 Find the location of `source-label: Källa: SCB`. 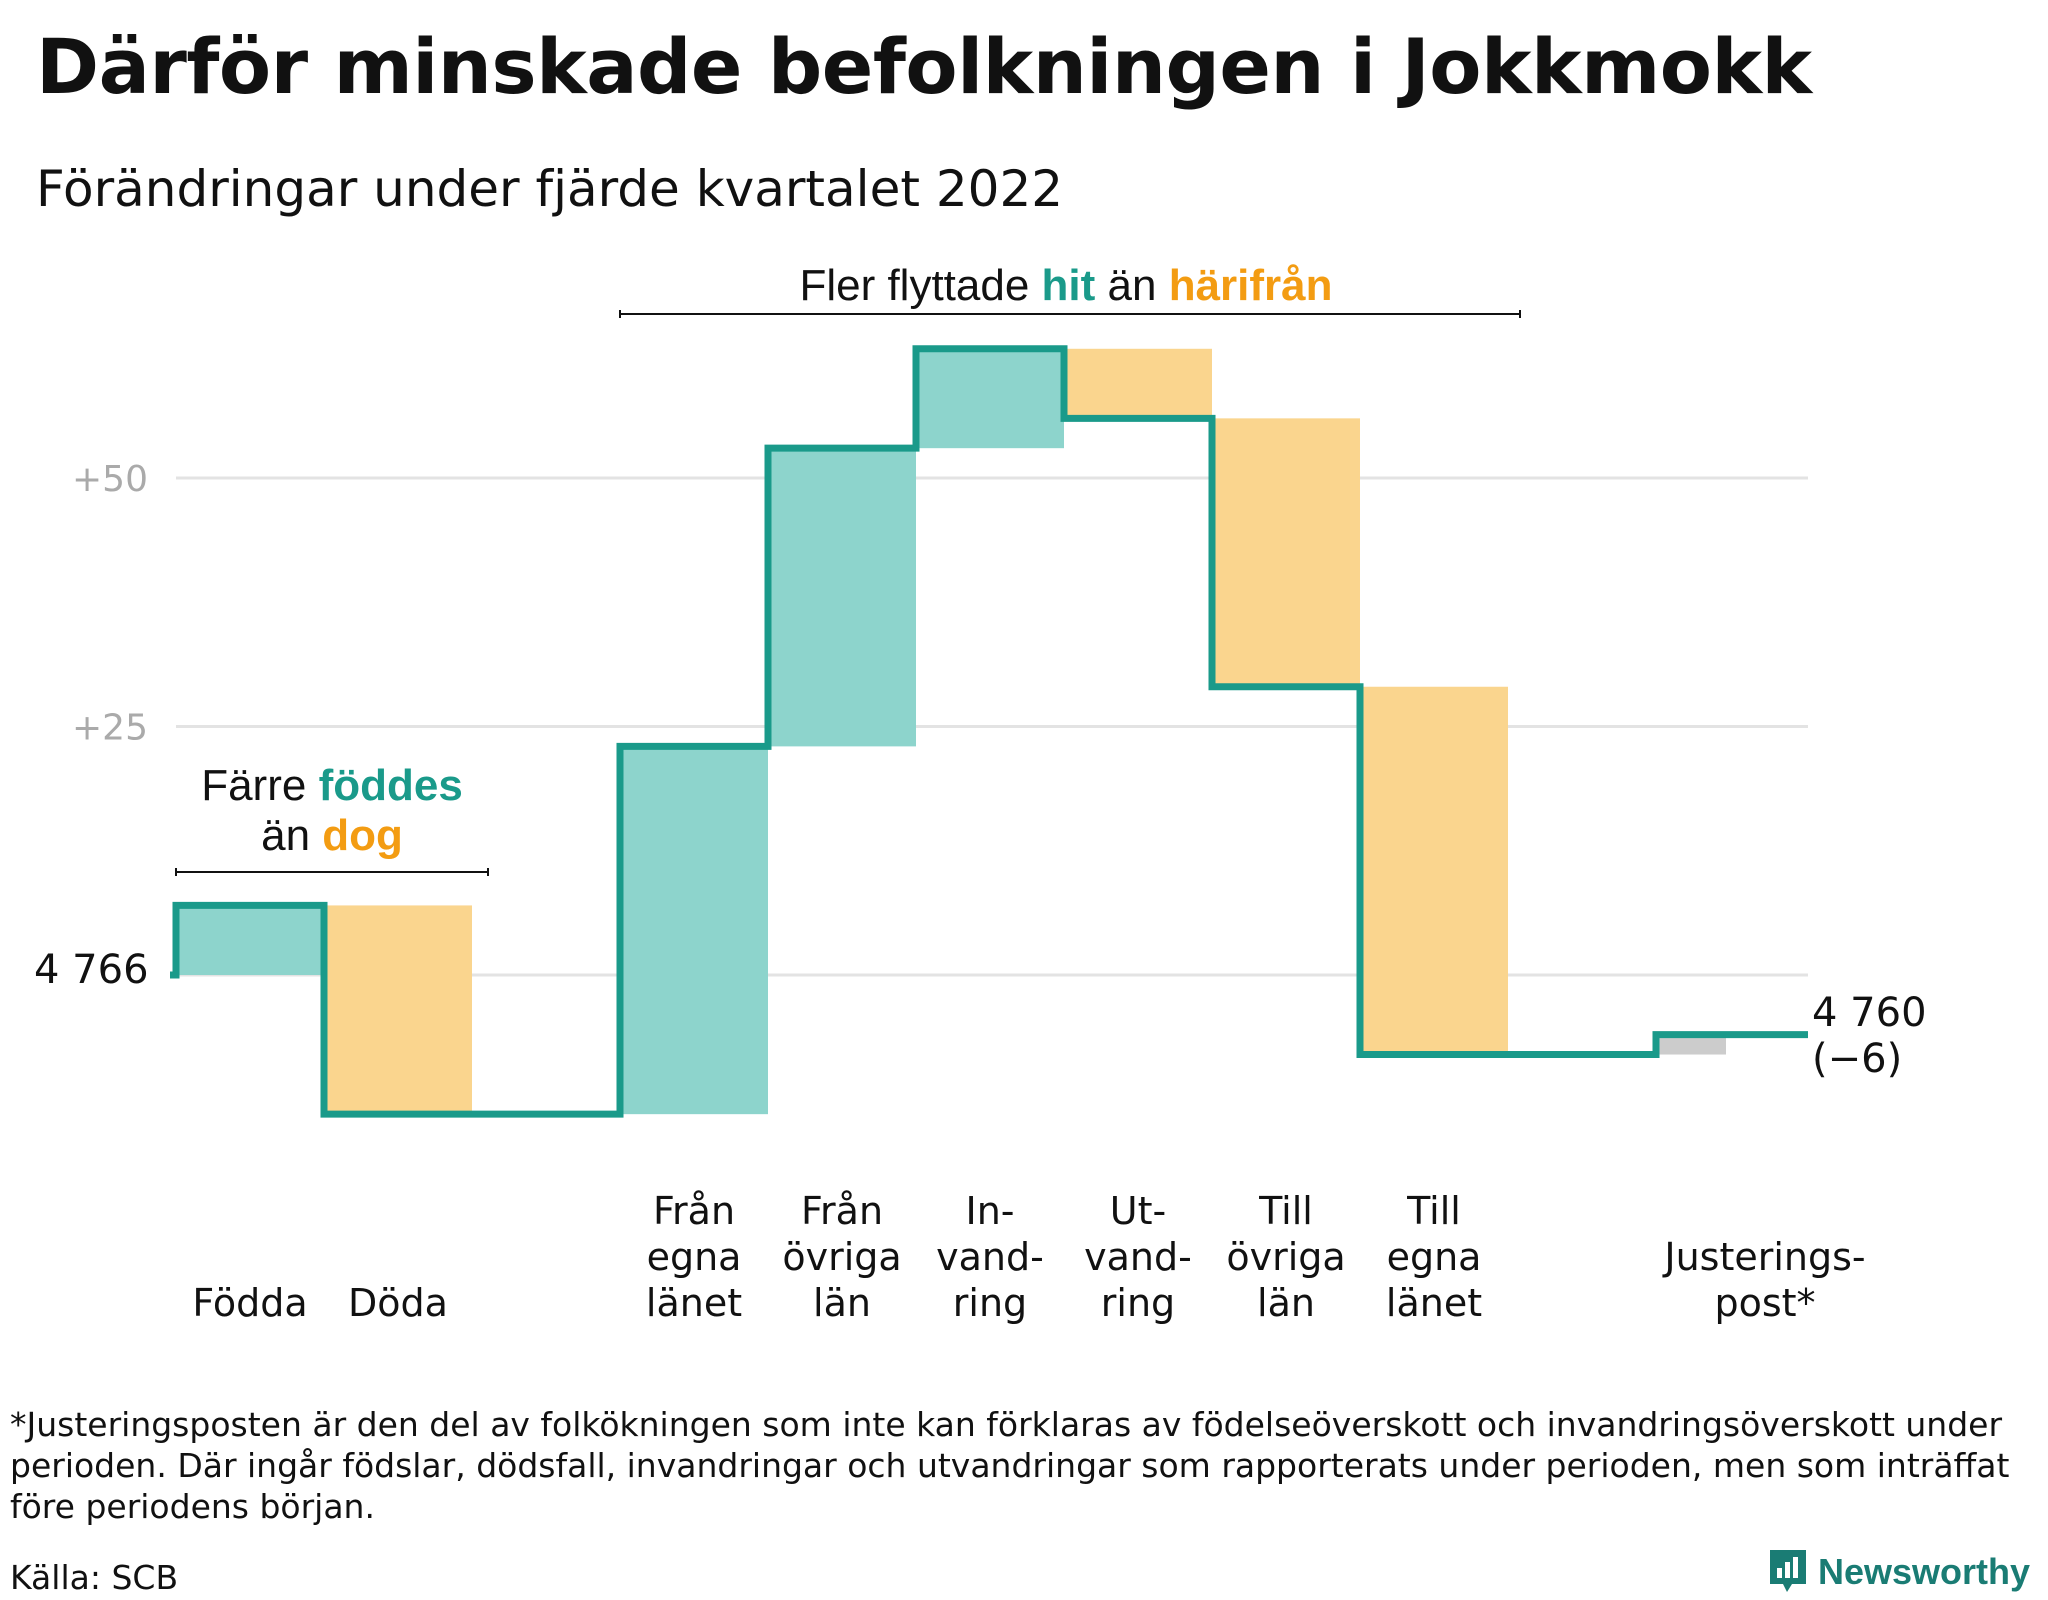

source-label: Källa: SCB is located at coordinates (94, 1577).